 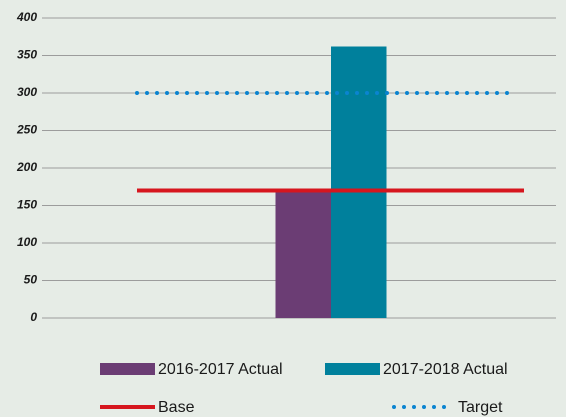 I want to click on y-tick-label: 350, so click(x=27, y=55).